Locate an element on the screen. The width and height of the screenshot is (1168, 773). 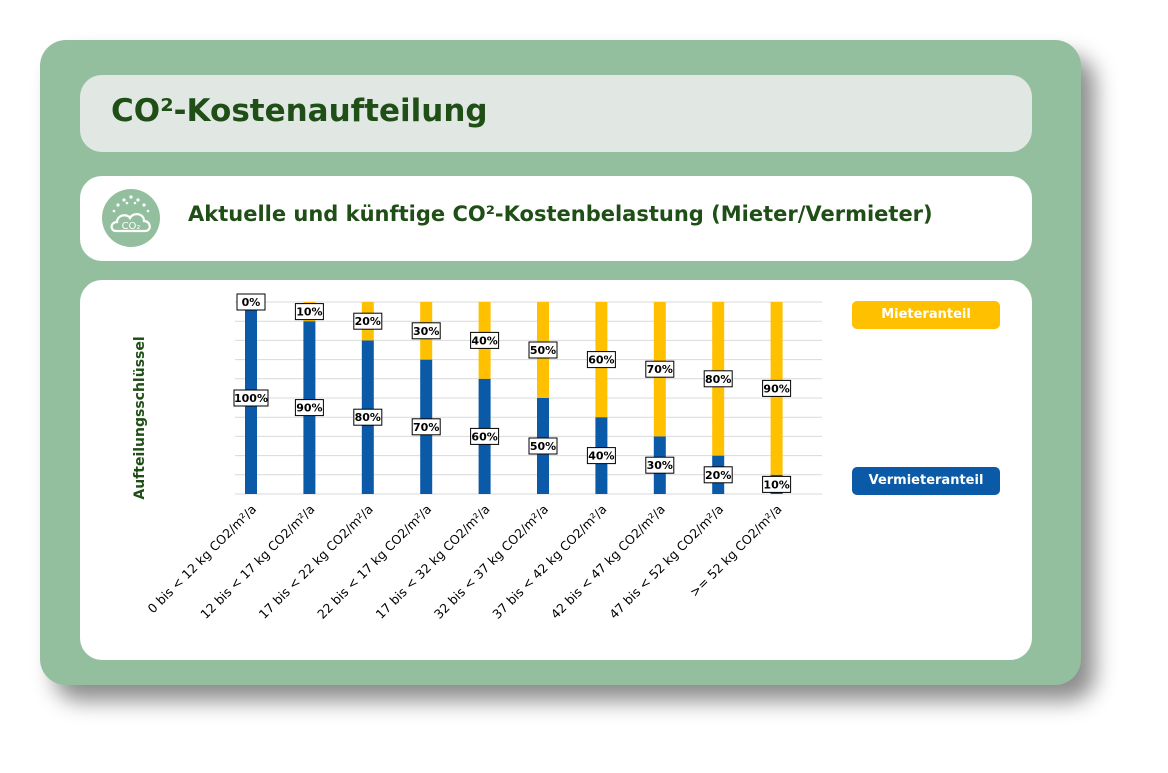
data-label-mieteranteil: 90% is located at coordinates (777, 388).